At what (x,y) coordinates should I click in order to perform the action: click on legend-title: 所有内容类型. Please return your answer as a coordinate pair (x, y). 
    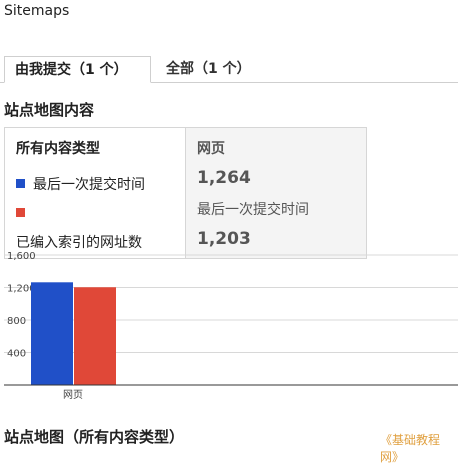
    Looking at the image, I should click on (58, 149).